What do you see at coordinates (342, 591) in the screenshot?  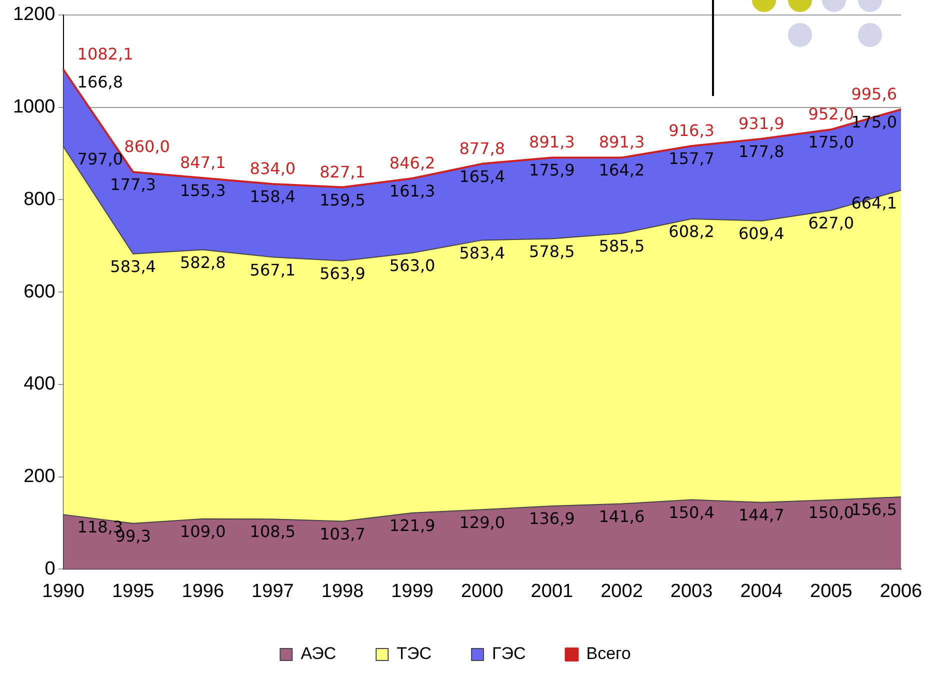 I see `x-tick-label: 1998` at bounding box center [342, 591].